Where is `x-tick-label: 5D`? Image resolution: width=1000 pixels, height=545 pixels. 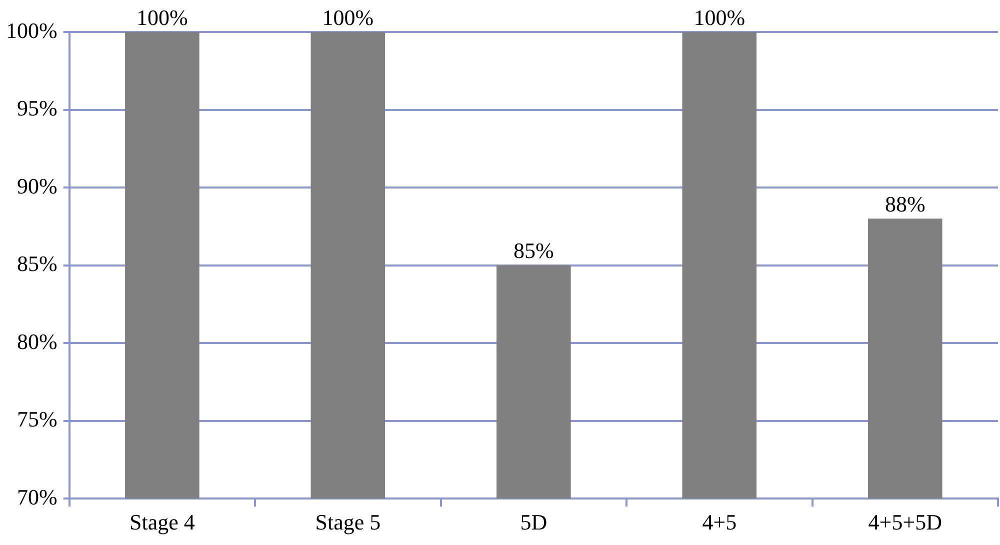 x-tick-label: 5D is located at coordinates (534, 522).